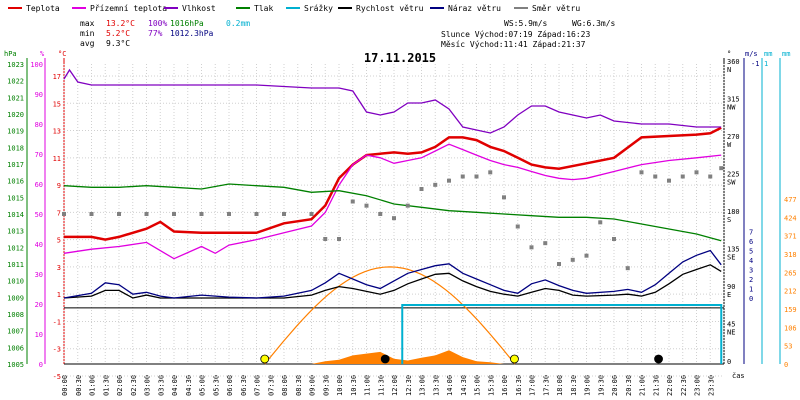 Image resolution: width=800 pixels, height=400 pixels. Describe the element at coordinates (238, 23) in the screenshot. I see `stat-max-rain: 0.2mm` at that location.